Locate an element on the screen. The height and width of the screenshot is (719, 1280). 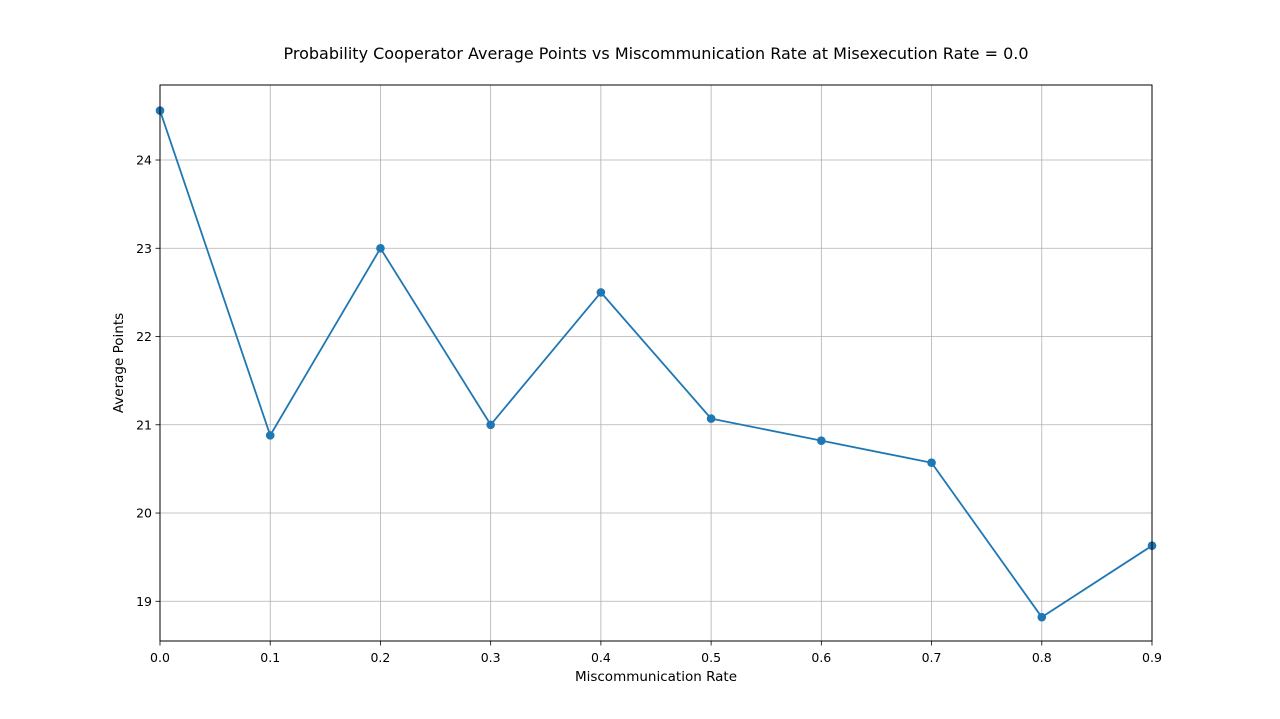
y-tick-label: 21 is located at coordinates (144, 424).